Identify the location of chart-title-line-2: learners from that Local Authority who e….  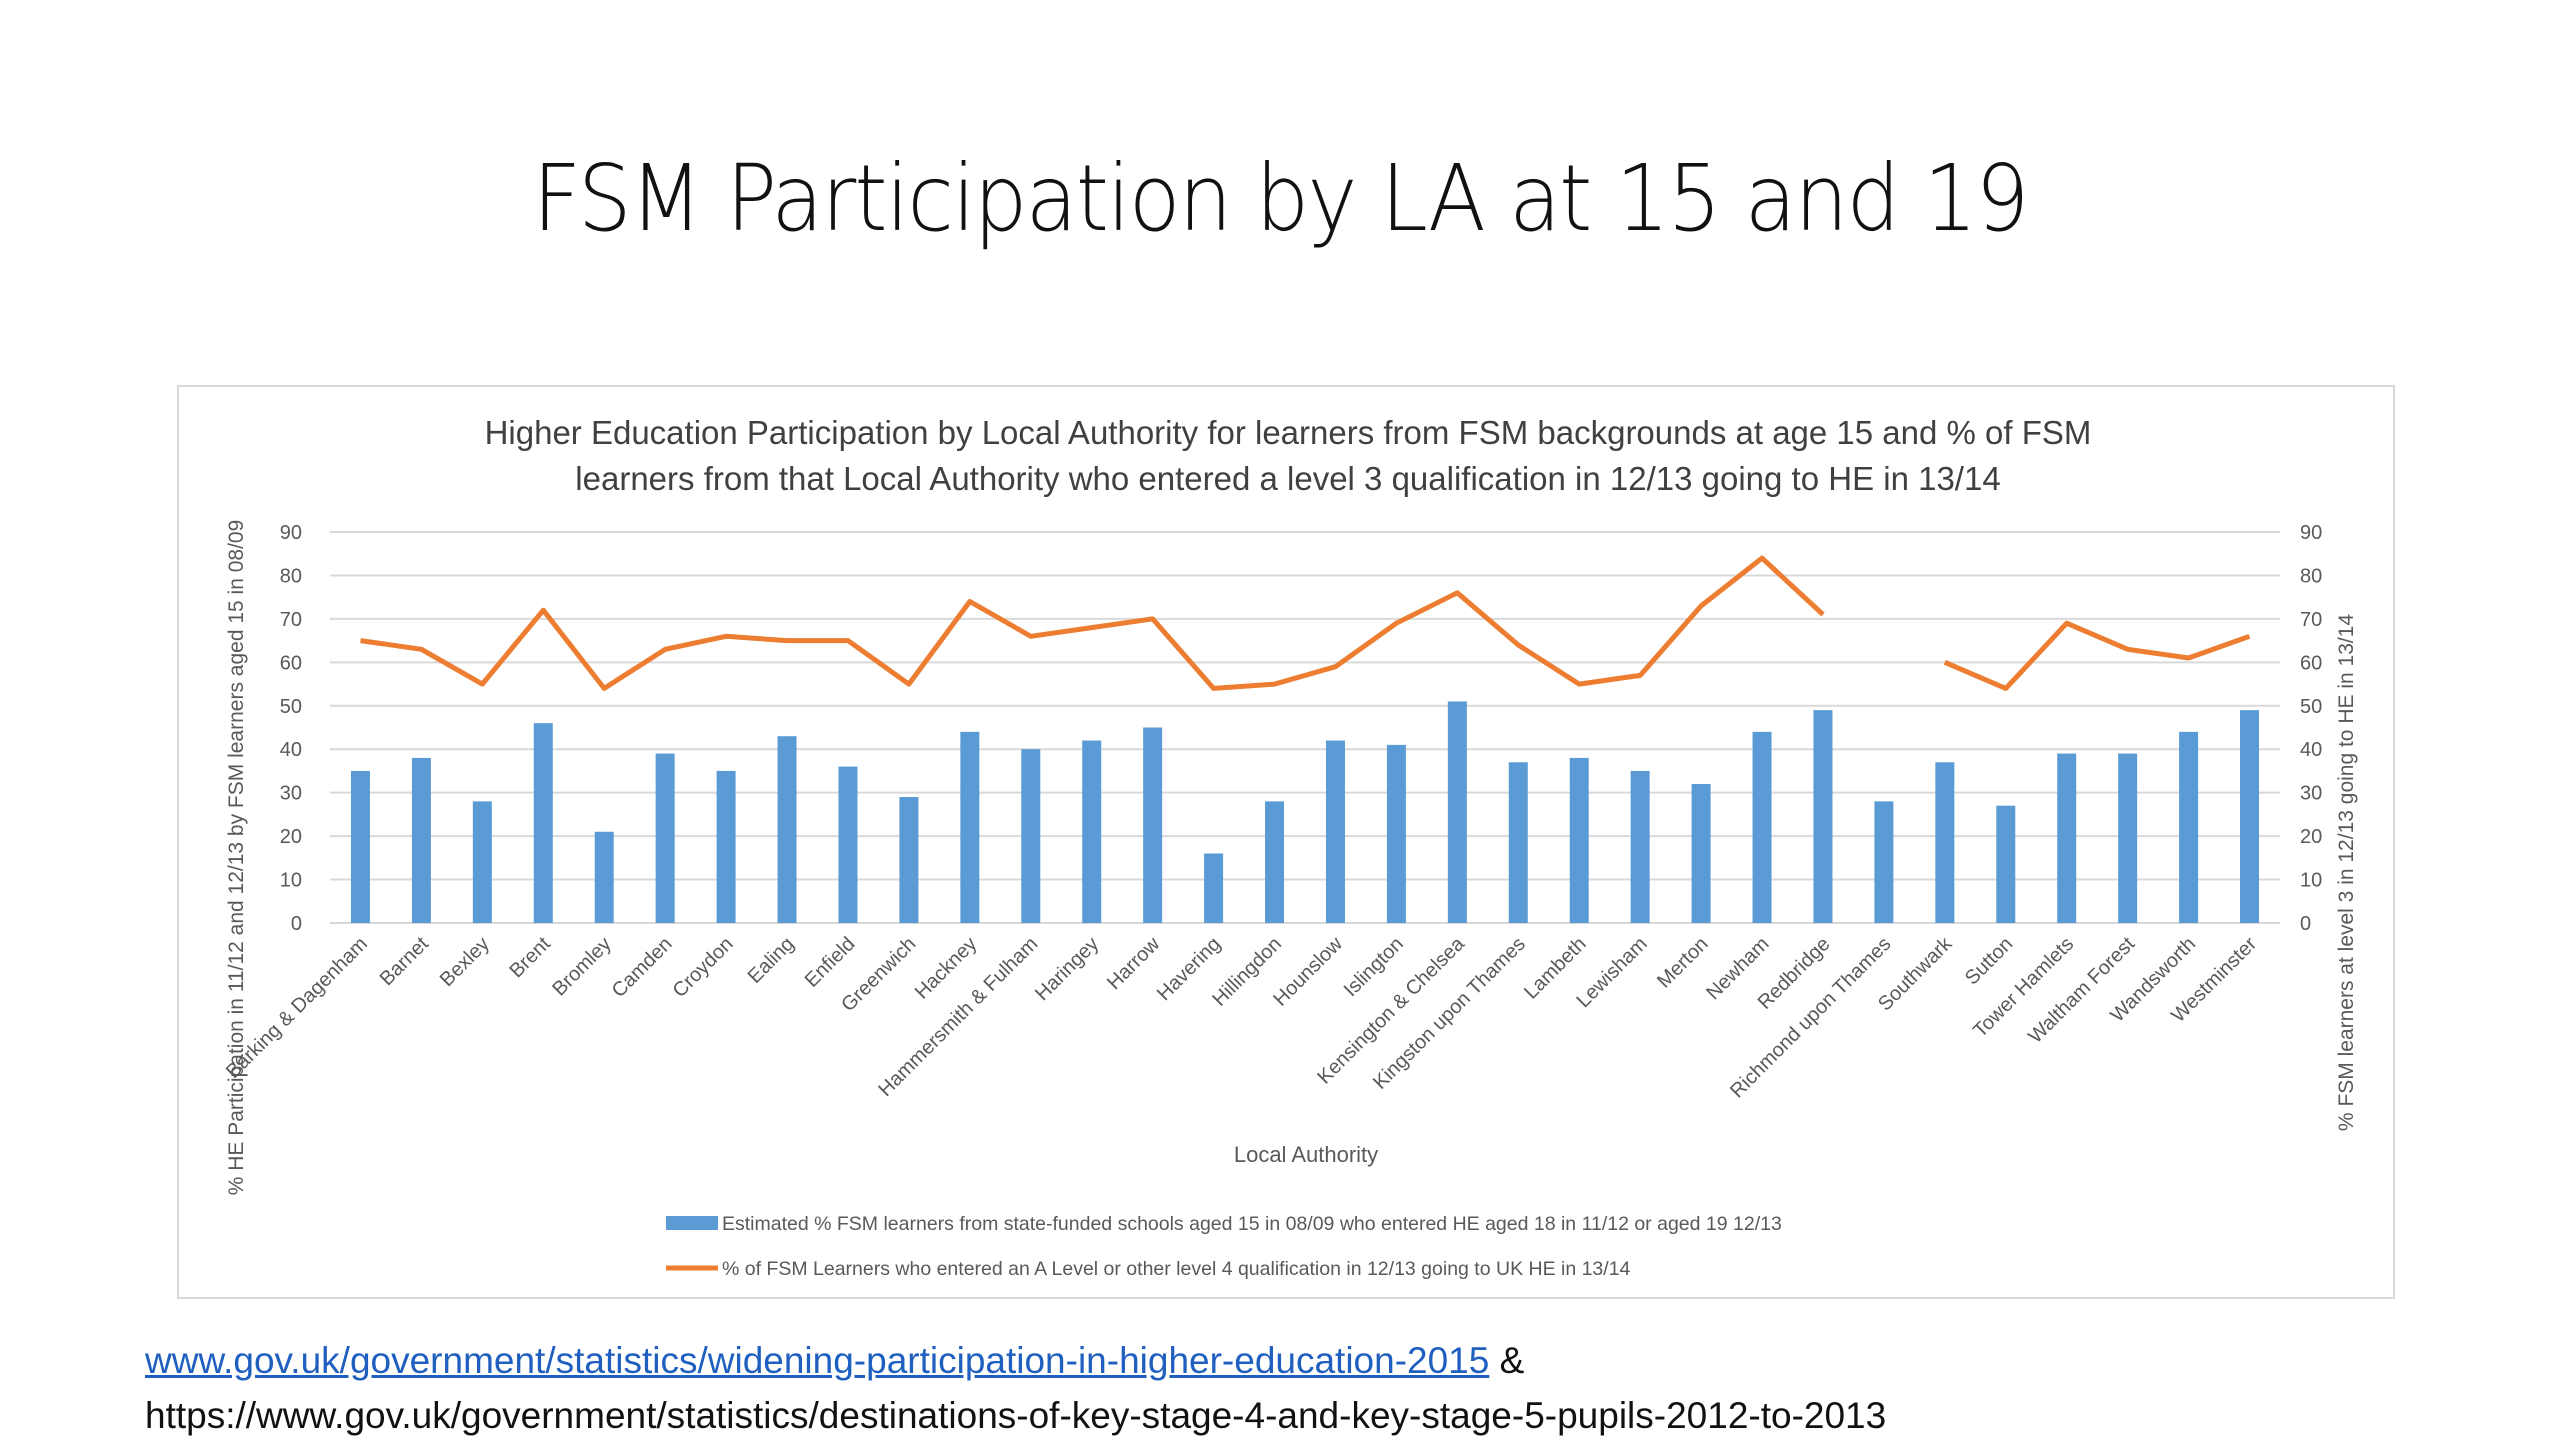
(1287, 478).